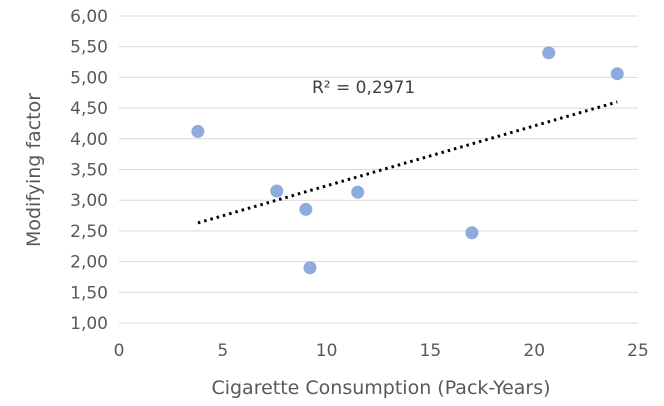 The image size is (664, 406). I want to click on x-tick-label: 5, so click(222, 351).